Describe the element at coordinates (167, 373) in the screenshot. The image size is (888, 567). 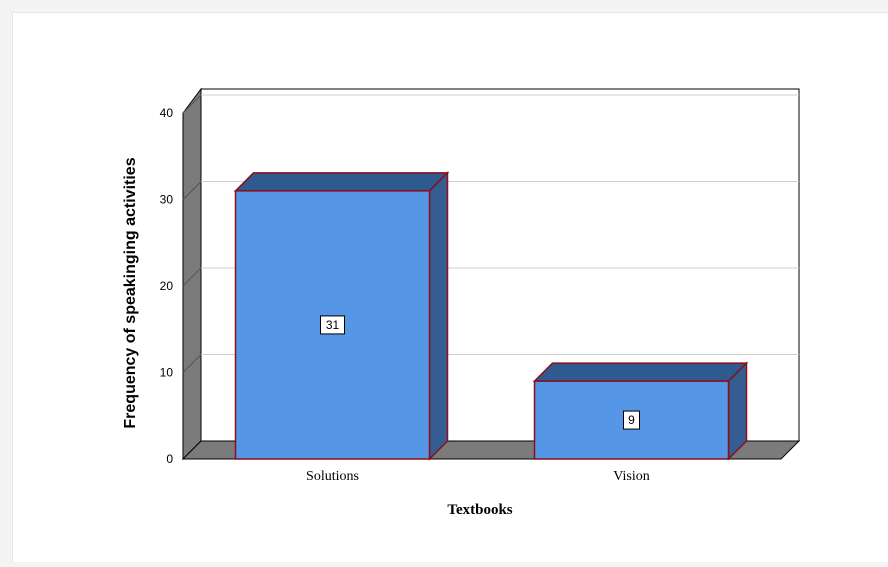
I see `y-tick-label: 10` at that location.